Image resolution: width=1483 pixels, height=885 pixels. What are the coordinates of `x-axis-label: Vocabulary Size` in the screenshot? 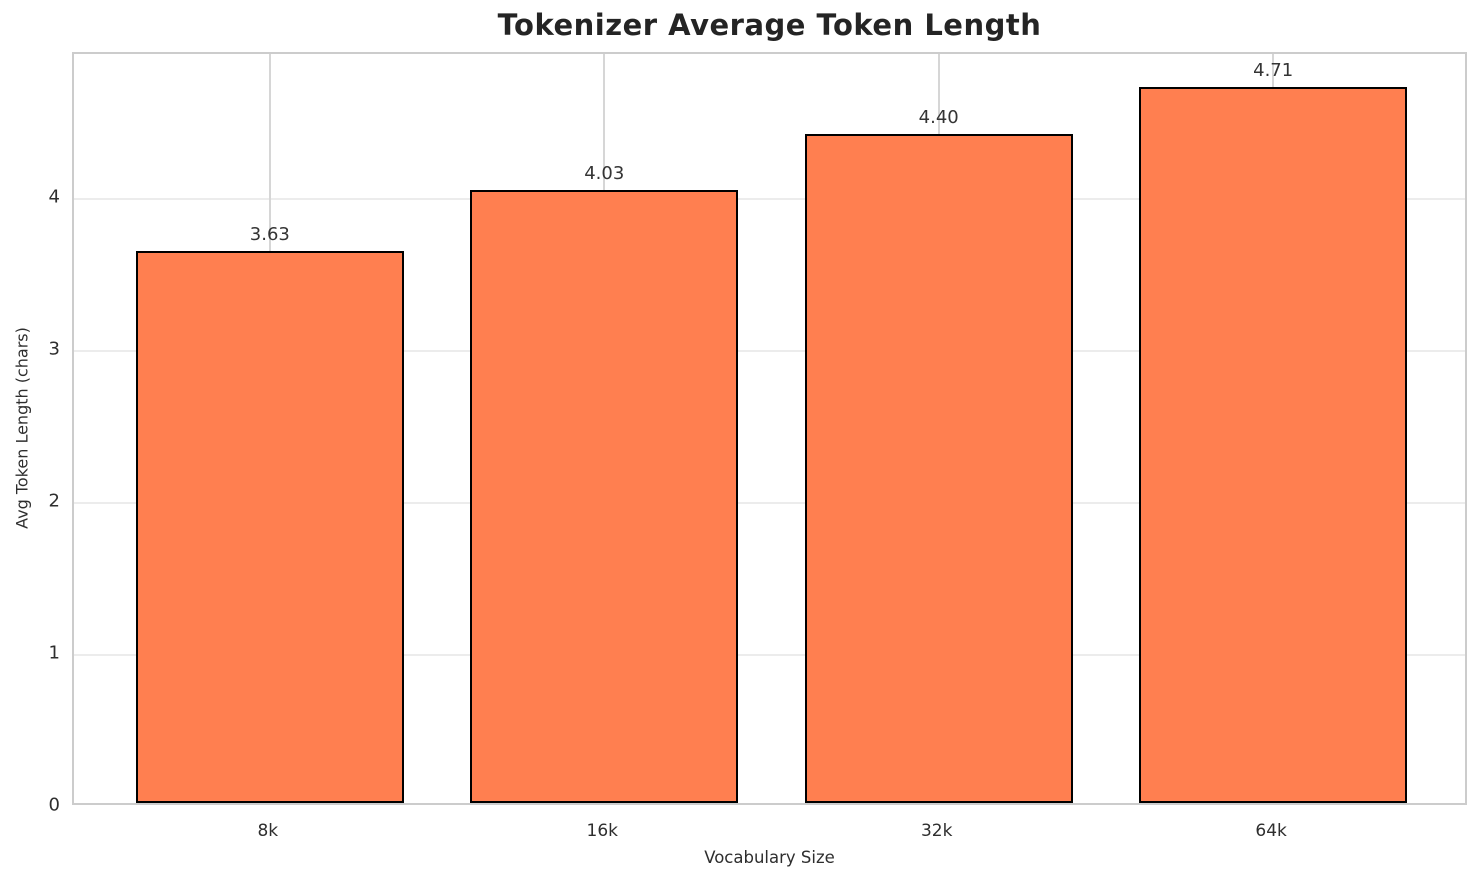 It's located at (769, 857).